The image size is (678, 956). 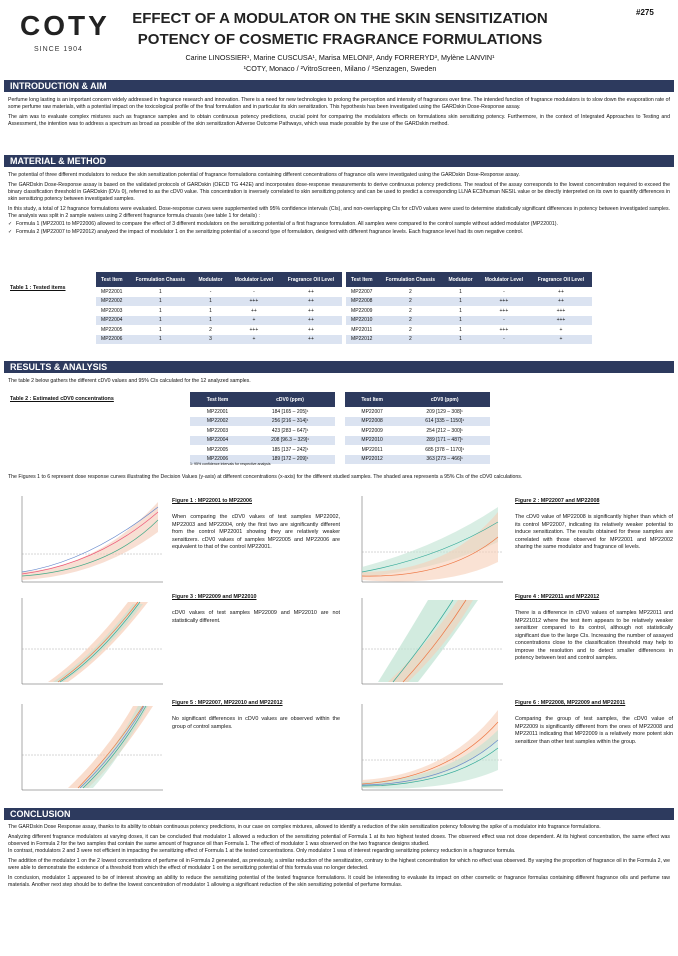 I want to click on table-row: MP22004 208 [96.3 – 329]¹, so click(x=262, y=440).